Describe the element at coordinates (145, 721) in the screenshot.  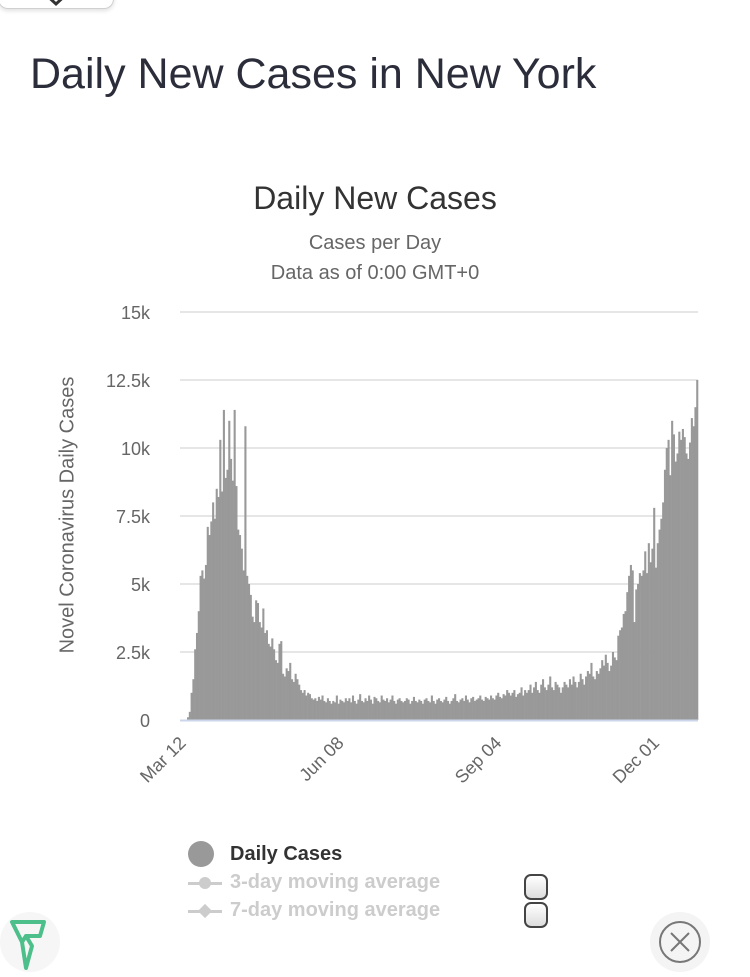
I see `y-tick-label: 0` at that location.